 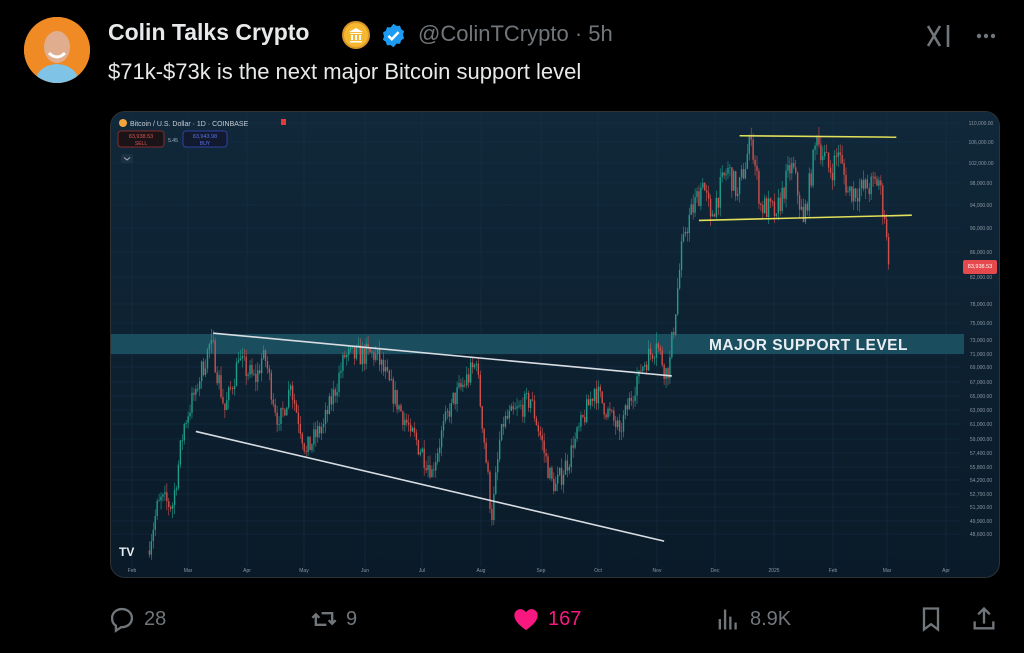 What do you see at coordinates (515, 33) in the screenshot?
I see `handle-and-time: @ColinTCrypto · 5h` at bounding box center [515, 33].